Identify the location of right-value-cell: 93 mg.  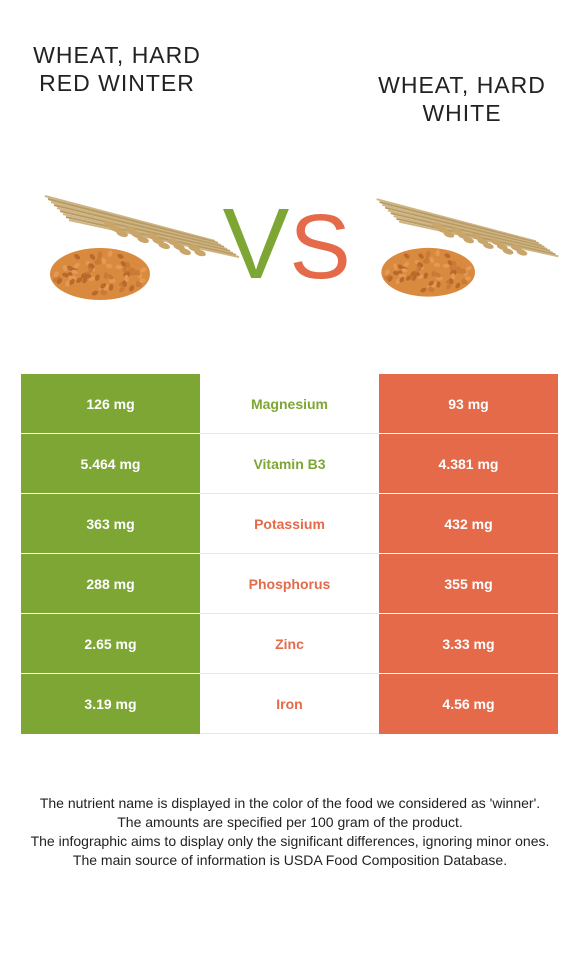
(468, 404).